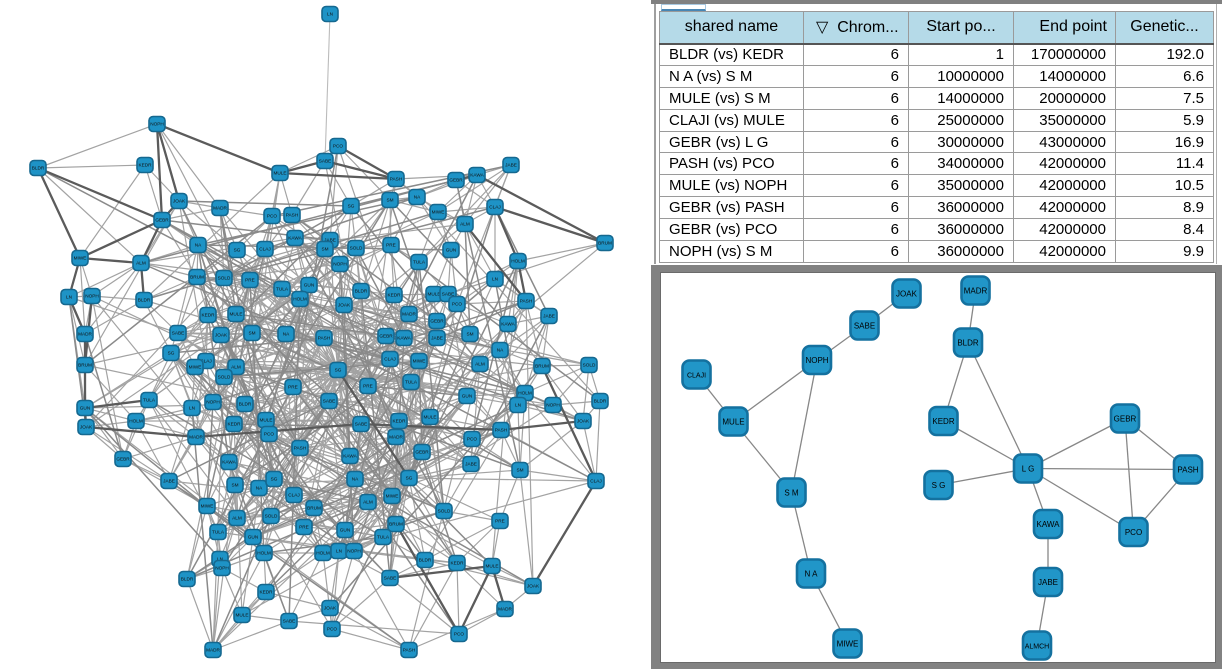  I want to click on svg-text: S M, so click(791, 492).